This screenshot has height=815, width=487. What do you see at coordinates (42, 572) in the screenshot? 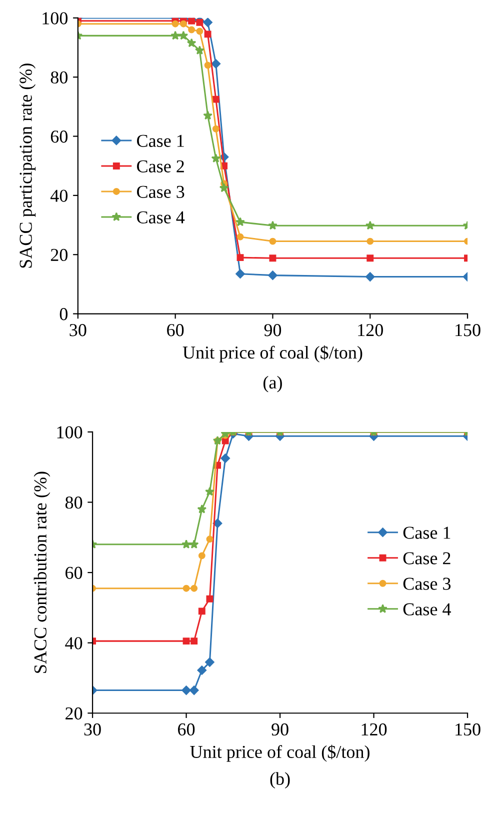
I see `y-axis-title: SACC contribution rate (%)` at bounding box center [42, 572].